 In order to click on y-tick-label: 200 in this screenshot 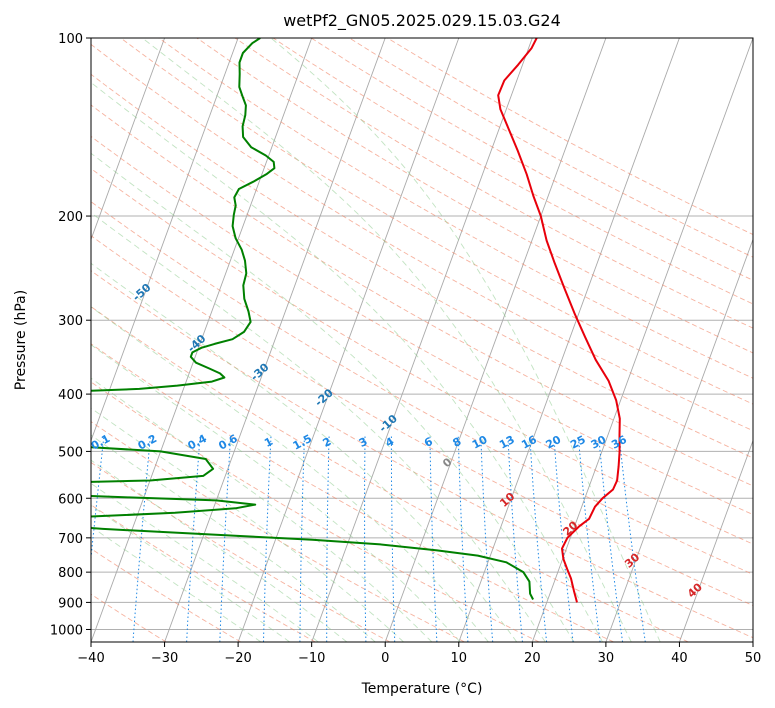, I will do `click(70, 217)`.